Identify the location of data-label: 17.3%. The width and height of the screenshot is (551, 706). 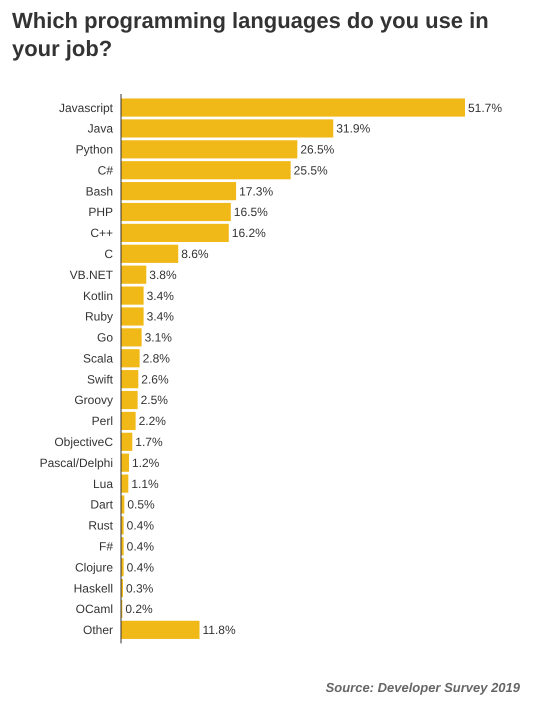
(256, 191).